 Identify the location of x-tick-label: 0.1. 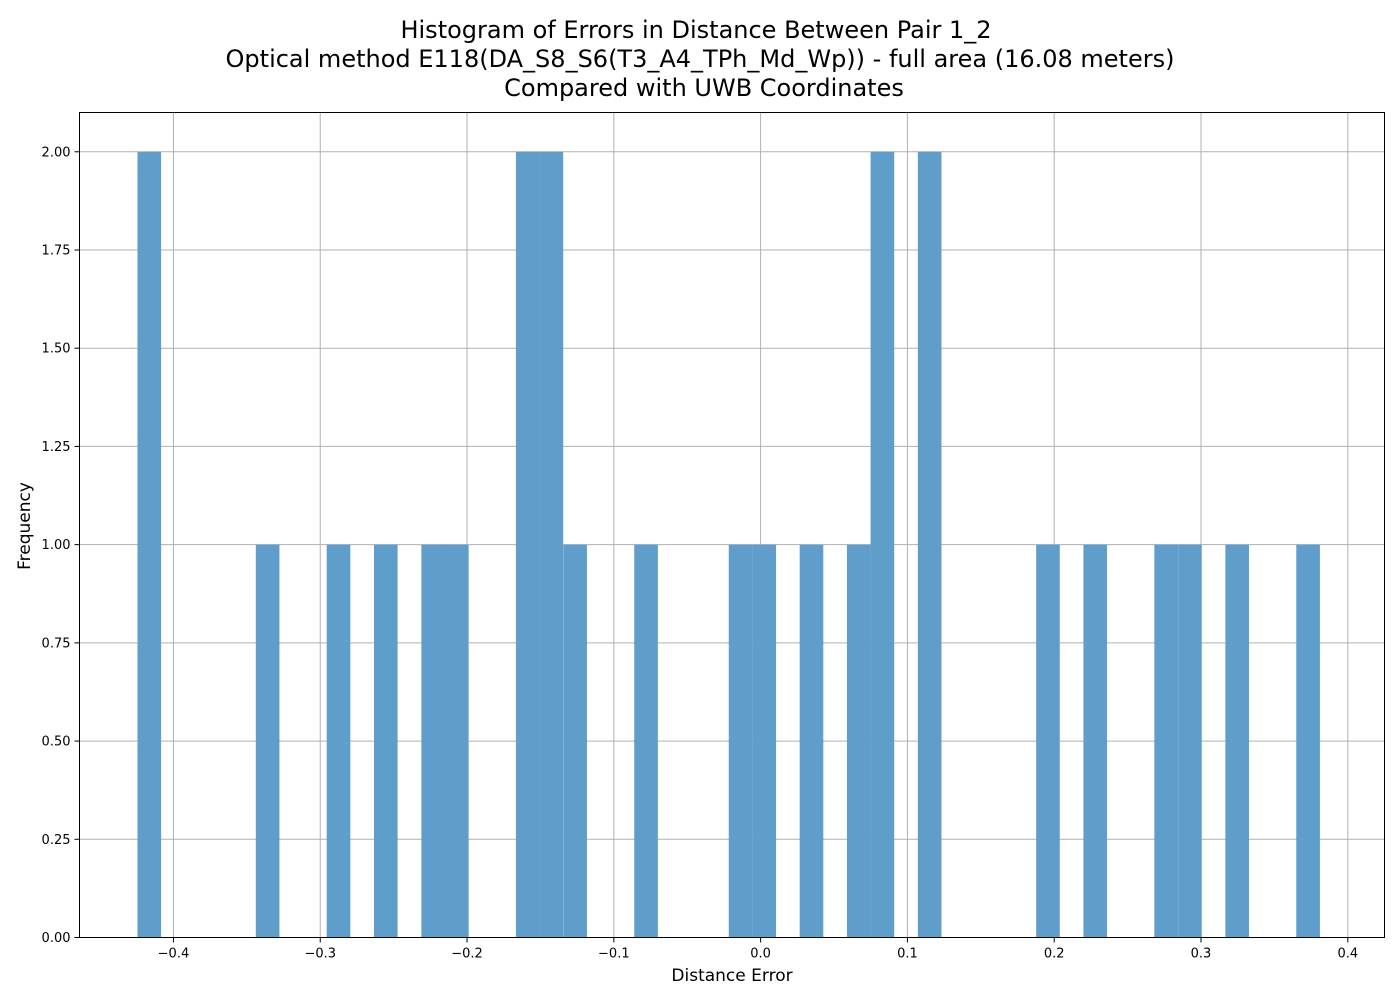
(907, 954).